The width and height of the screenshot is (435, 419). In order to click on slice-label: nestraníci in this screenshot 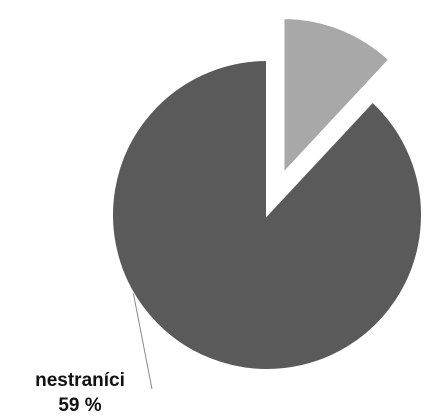, I will do `click(80, 380)`.